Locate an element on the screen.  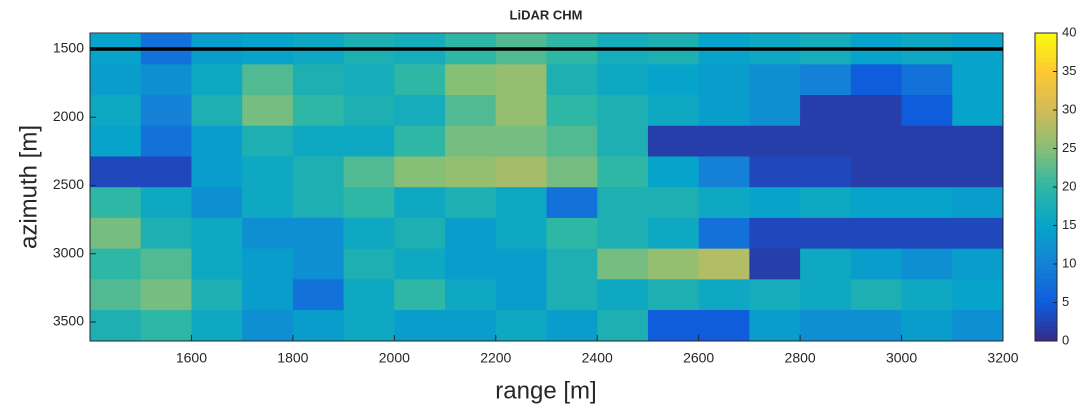
x-tick-label: 3000 is located at coordinates (901, 358).